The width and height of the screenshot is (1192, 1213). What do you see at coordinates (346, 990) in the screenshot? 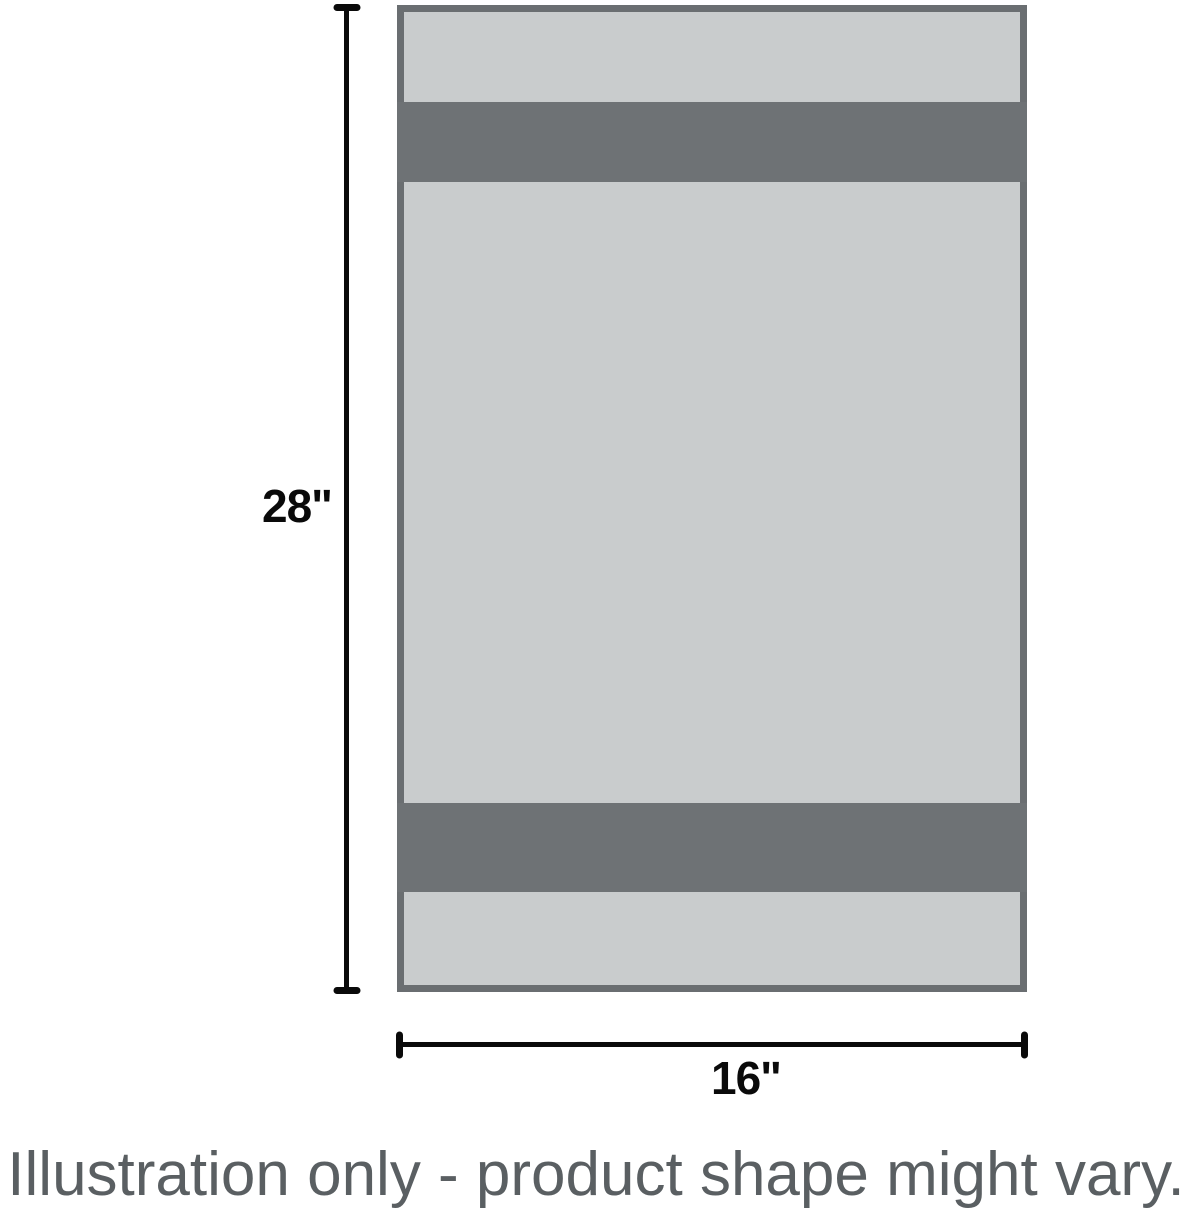
I see `height-line-bottom-cap` at bounding box center [346, 990].